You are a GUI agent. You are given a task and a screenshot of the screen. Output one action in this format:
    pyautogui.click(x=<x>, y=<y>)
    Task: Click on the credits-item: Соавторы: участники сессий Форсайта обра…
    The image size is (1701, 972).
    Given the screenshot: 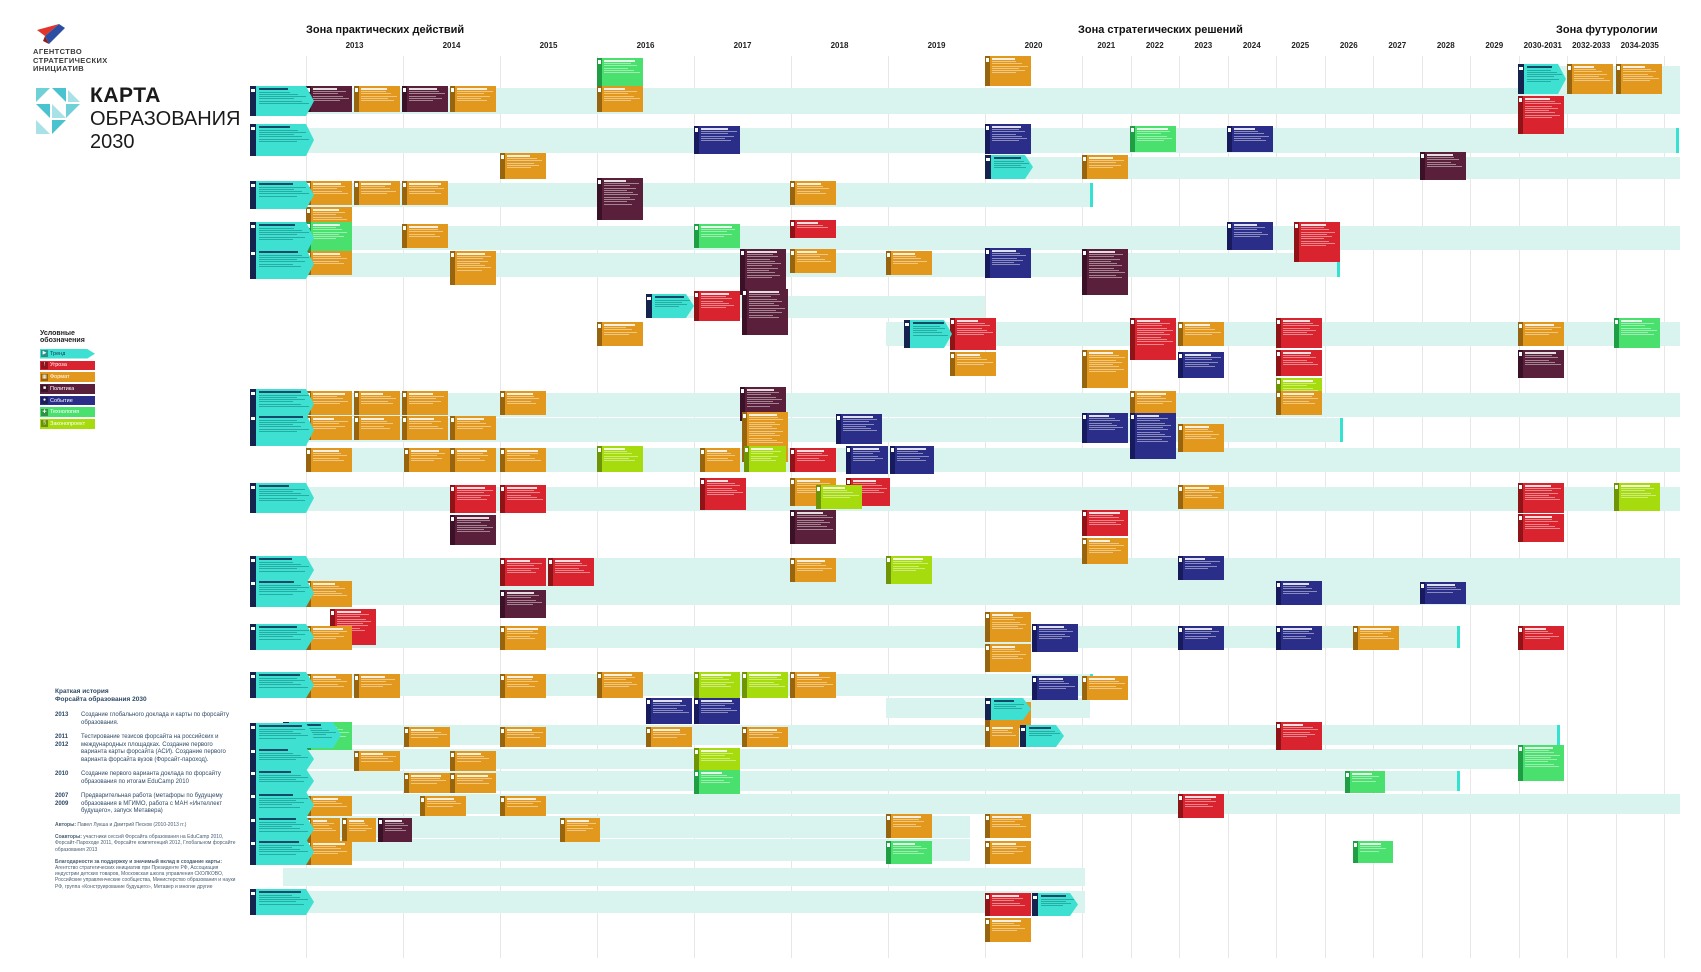 What is the action you would take?
    pyautogui.click(x=145, y=843)
    